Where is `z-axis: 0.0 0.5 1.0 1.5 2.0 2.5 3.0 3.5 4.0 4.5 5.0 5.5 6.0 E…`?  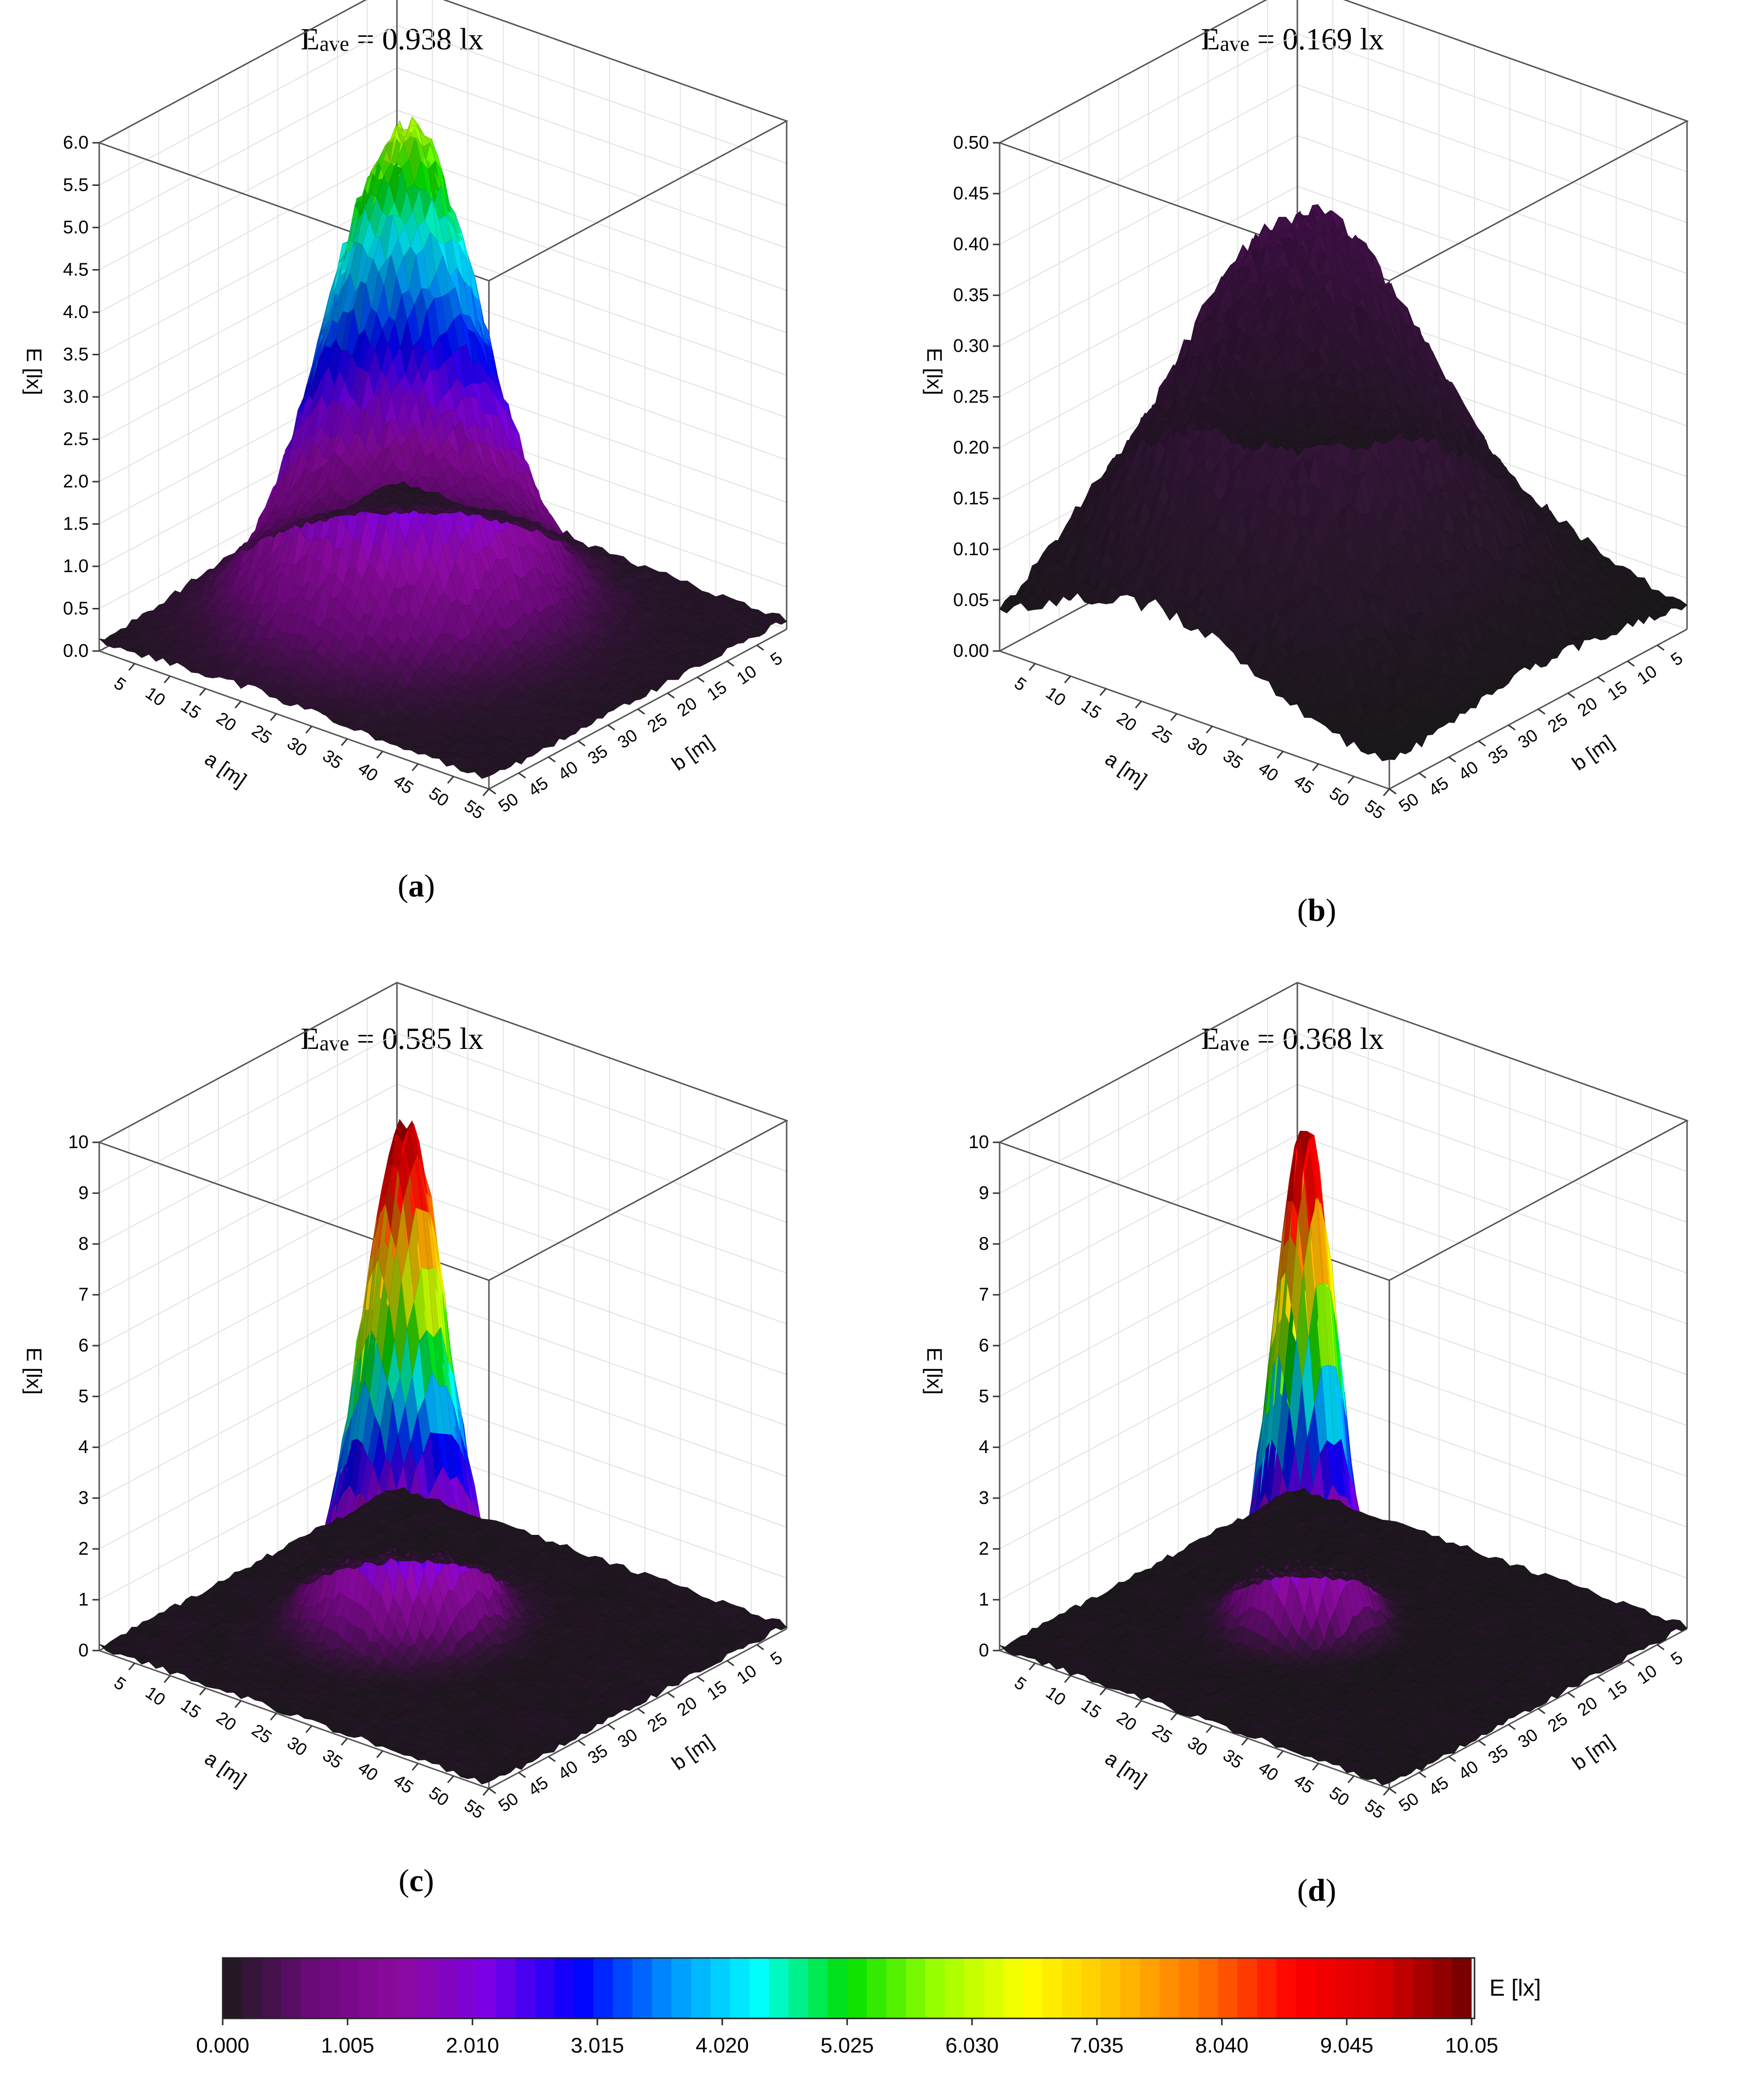
z-axis: 0.0 0.5 1.0 1.5 2.0 2.5 3.0 3.5 4.0 4.5 5.0 5.5 6.0 E… is located at coordinates (60, 397).